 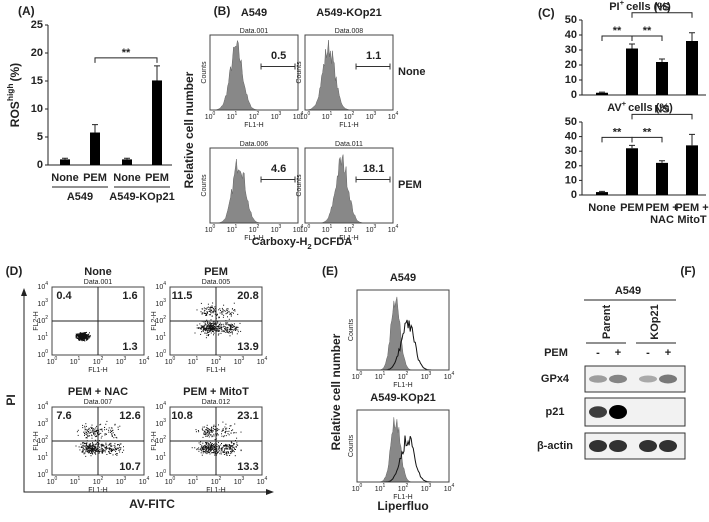 What do you see at coordinates (632, 71) in the screenshot?
I see `bar` at bounding box center [632, 71].